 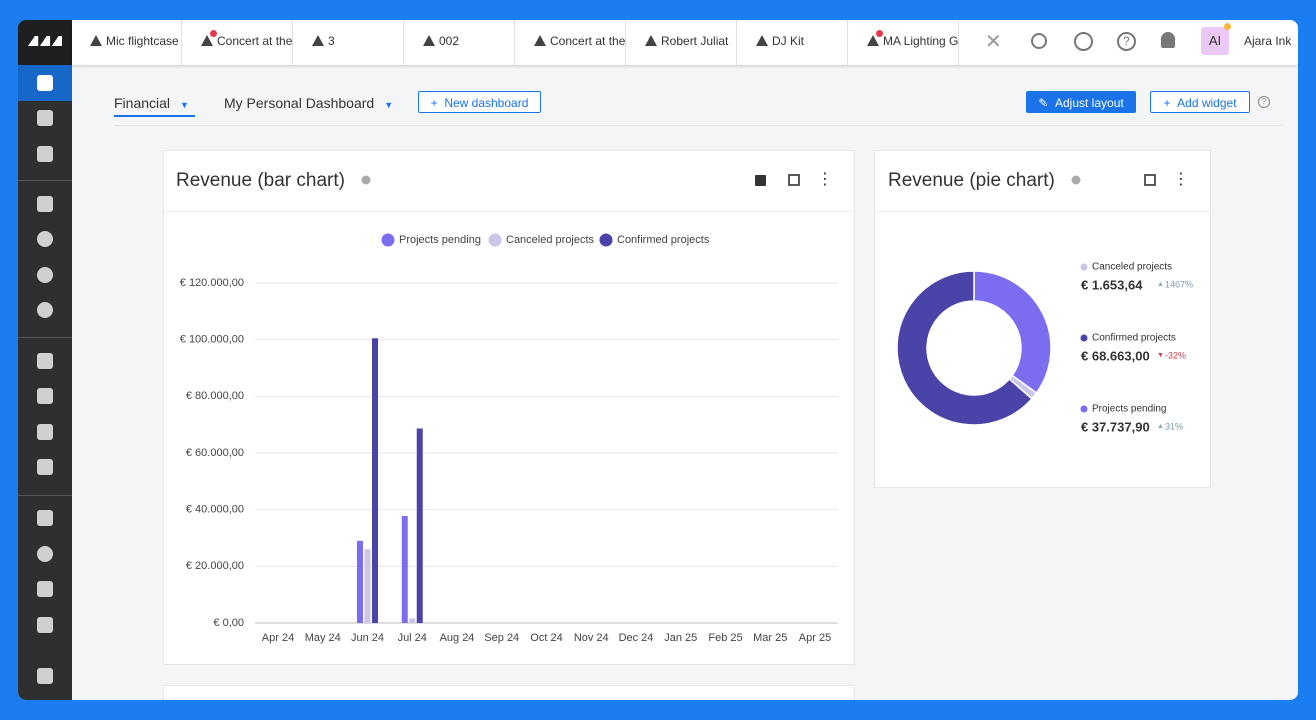 What do you see at coordinates (591, 638) in the screenshot?
I see `x-tick-label: Nov 24` at bounding box center [591, 638].